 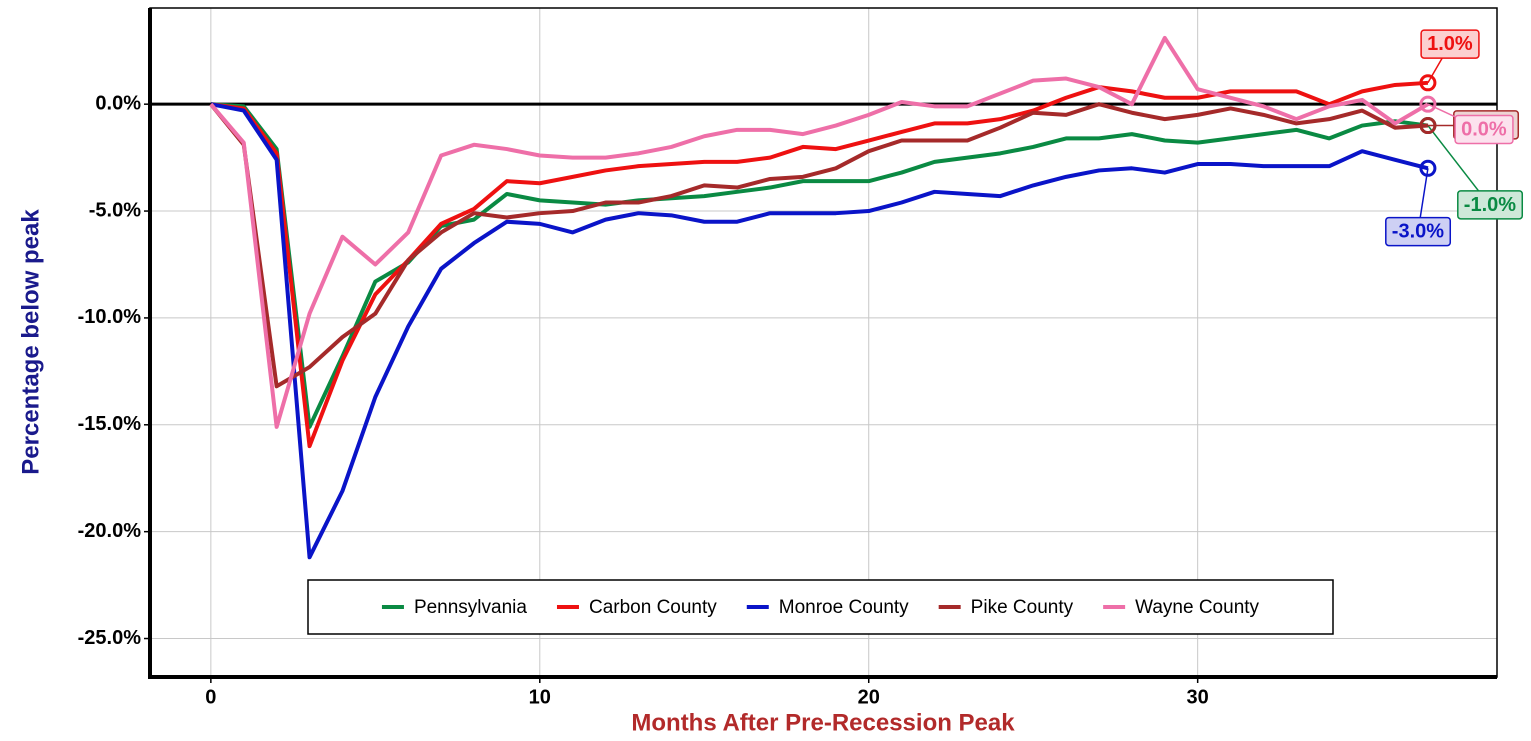 I want to click on legend-label: Pennsylvania, so click(x=470, y=607).